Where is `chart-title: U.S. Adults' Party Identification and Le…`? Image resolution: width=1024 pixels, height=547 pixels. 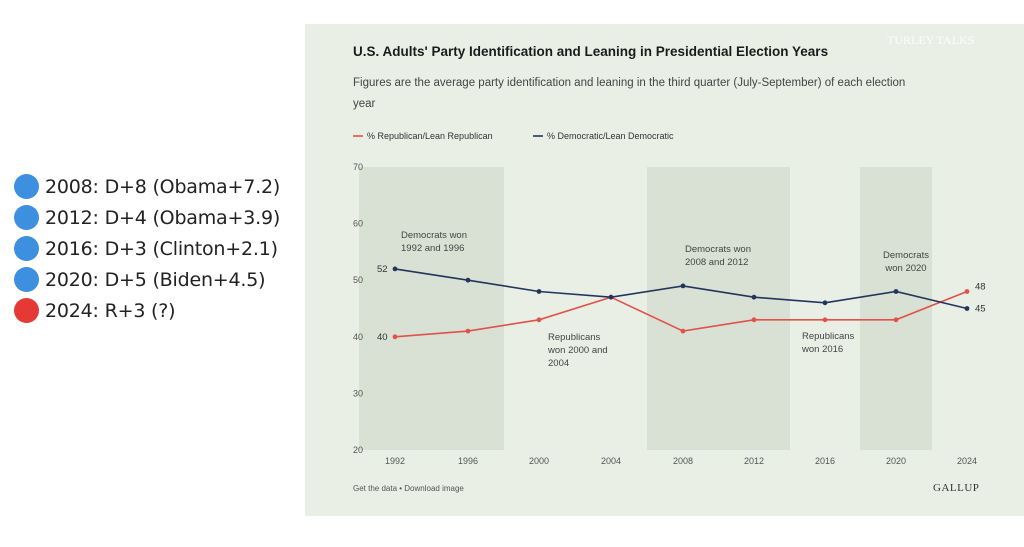 chart-title: U.S. Adults' Party Identification and Le… is located at coordinates (590, 51).